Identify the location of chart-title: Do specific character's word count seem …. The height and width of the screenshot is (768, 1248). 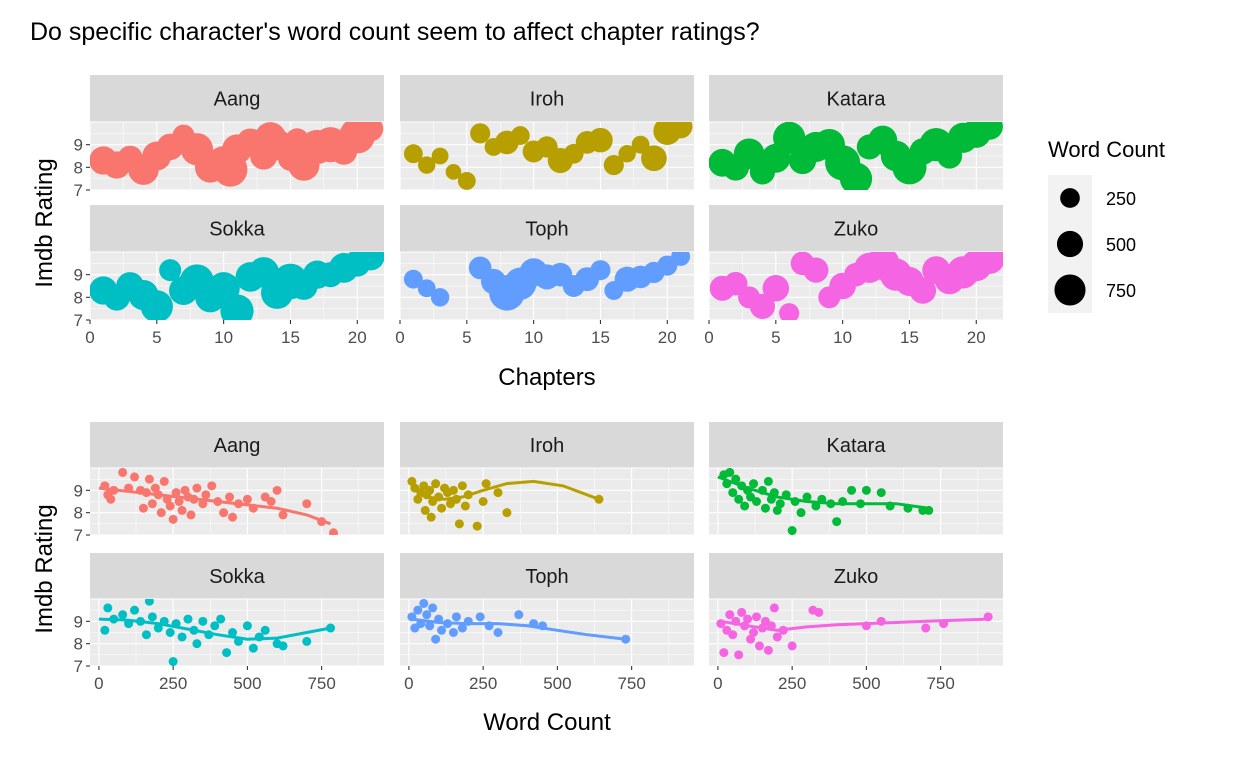
(395, 32).